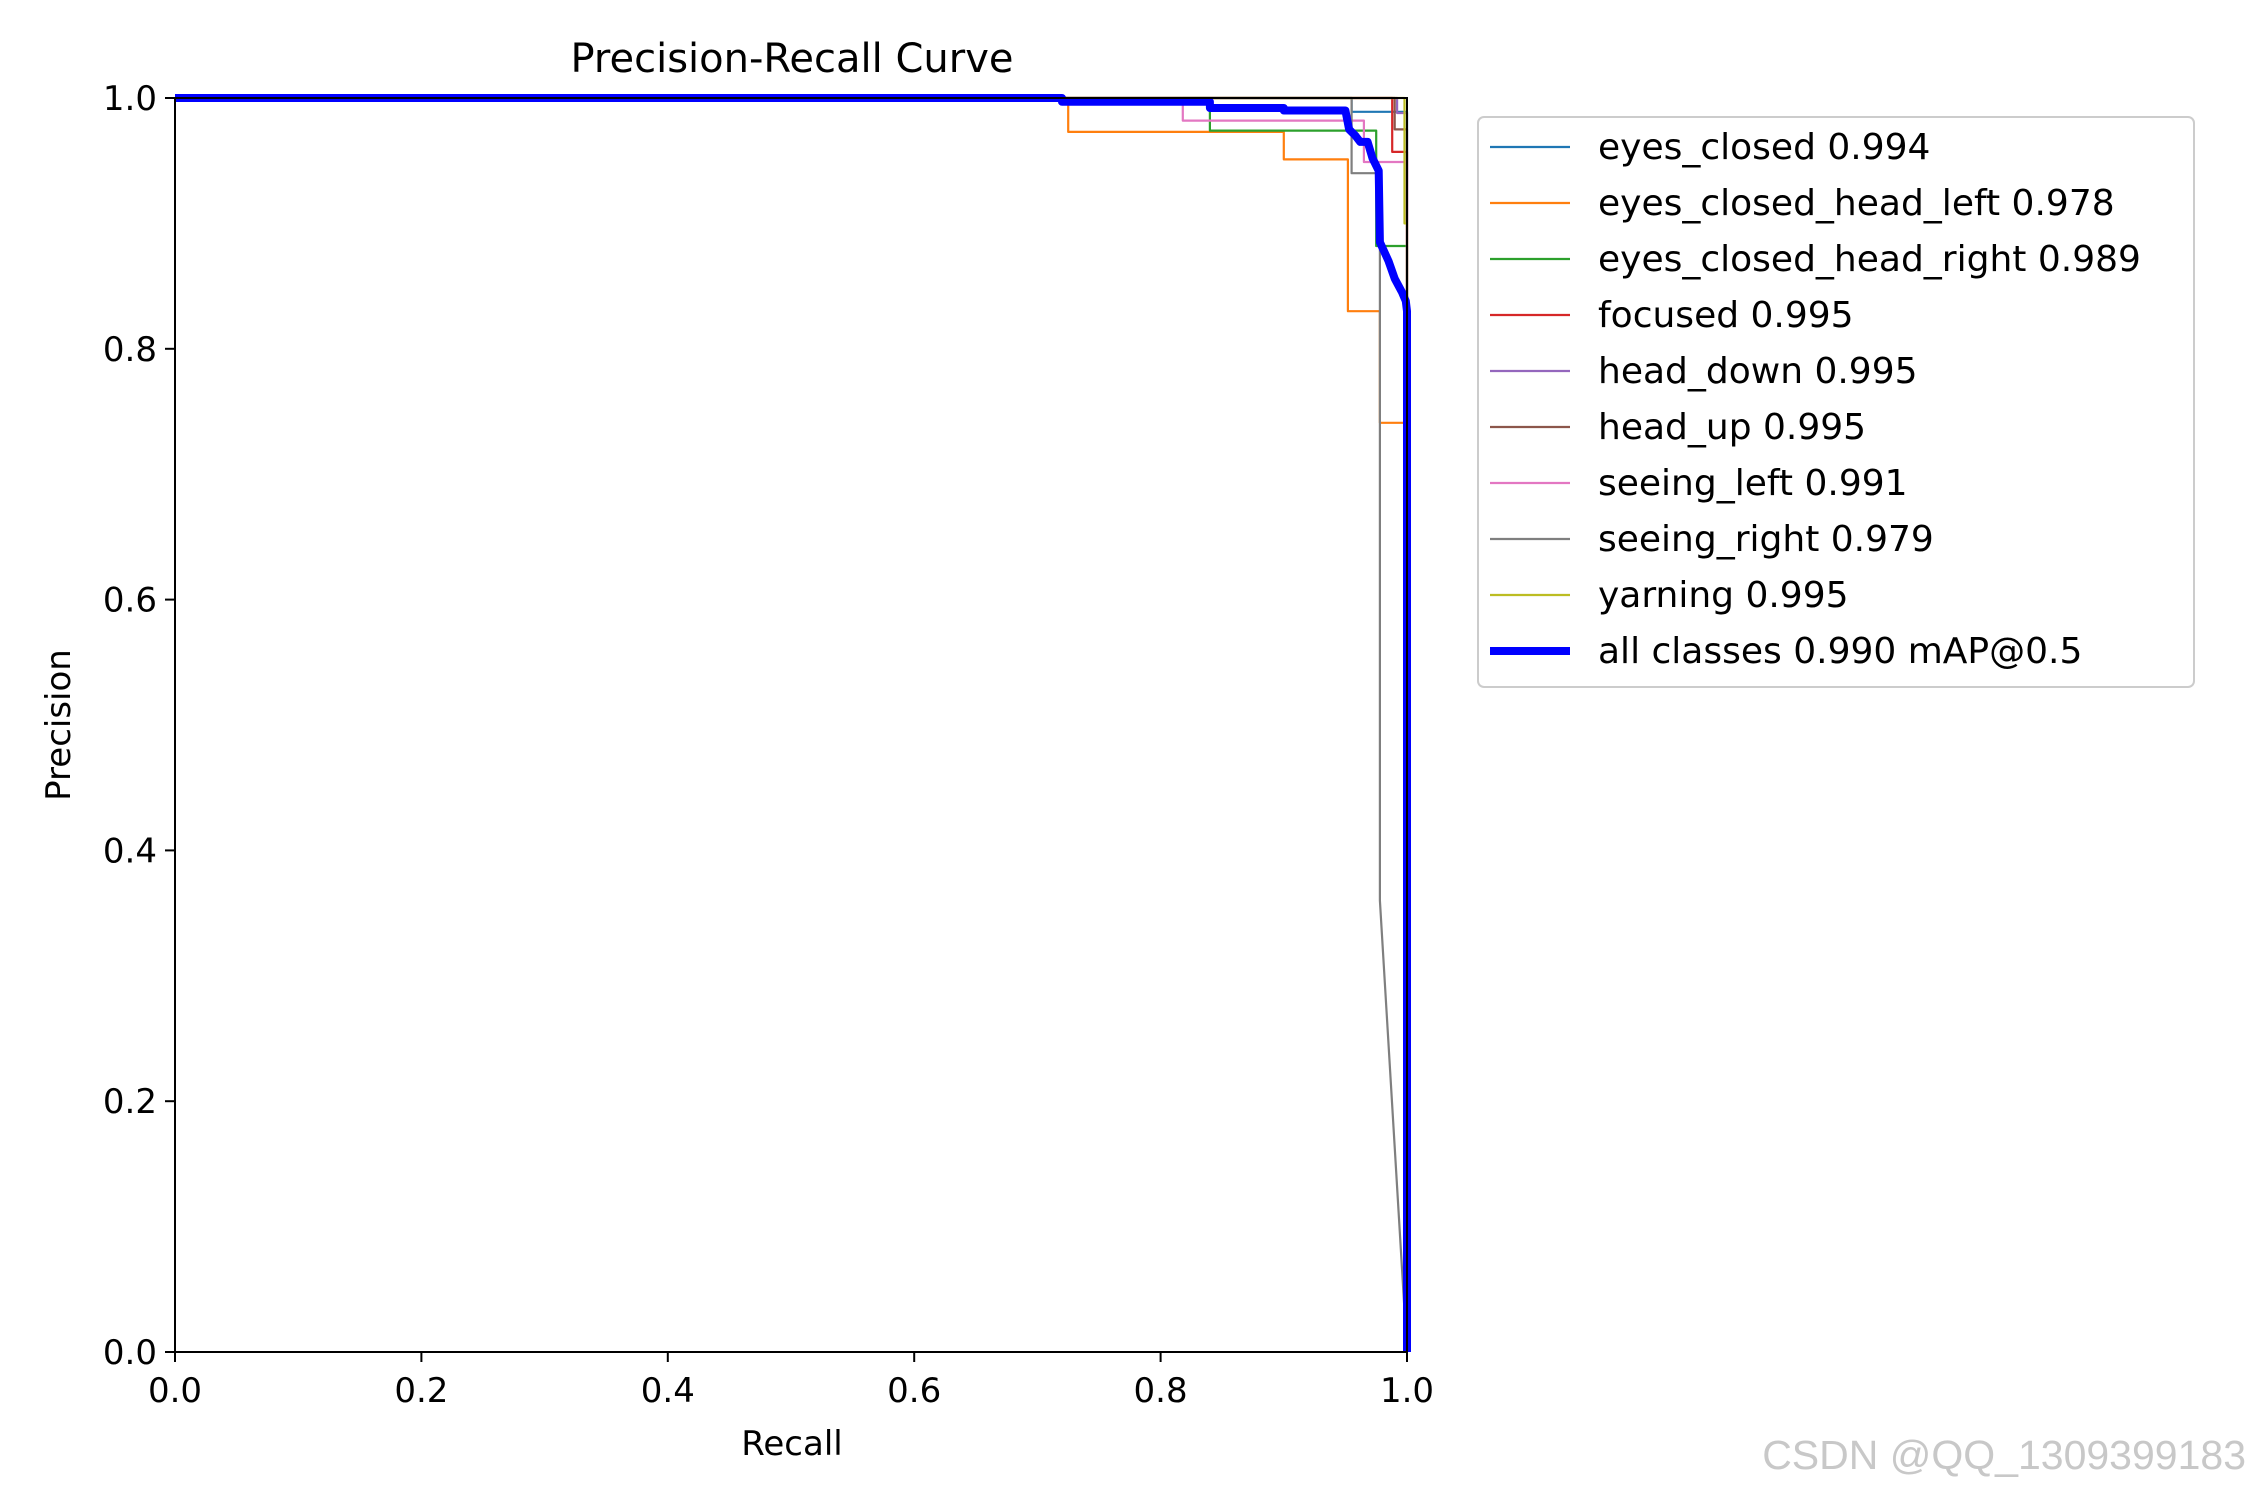  I want to click on legend-label-eyes-closed-head-left: eyes_closed_head_left 0.978, so click(1856, 203).